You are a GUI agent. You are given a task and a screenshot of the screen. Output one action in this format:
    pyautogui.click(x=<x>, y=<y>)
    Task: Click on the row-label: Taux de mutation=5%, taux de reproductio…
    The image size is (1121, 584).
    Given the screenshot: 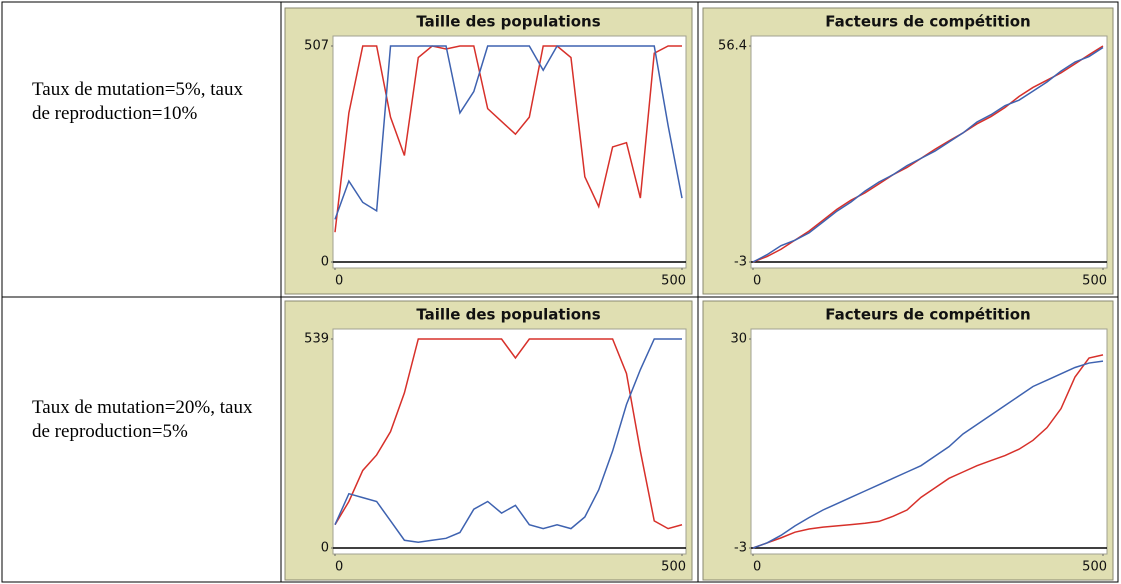 What is the action you would take?
    pyautogui.click(x=137, y=101)
    